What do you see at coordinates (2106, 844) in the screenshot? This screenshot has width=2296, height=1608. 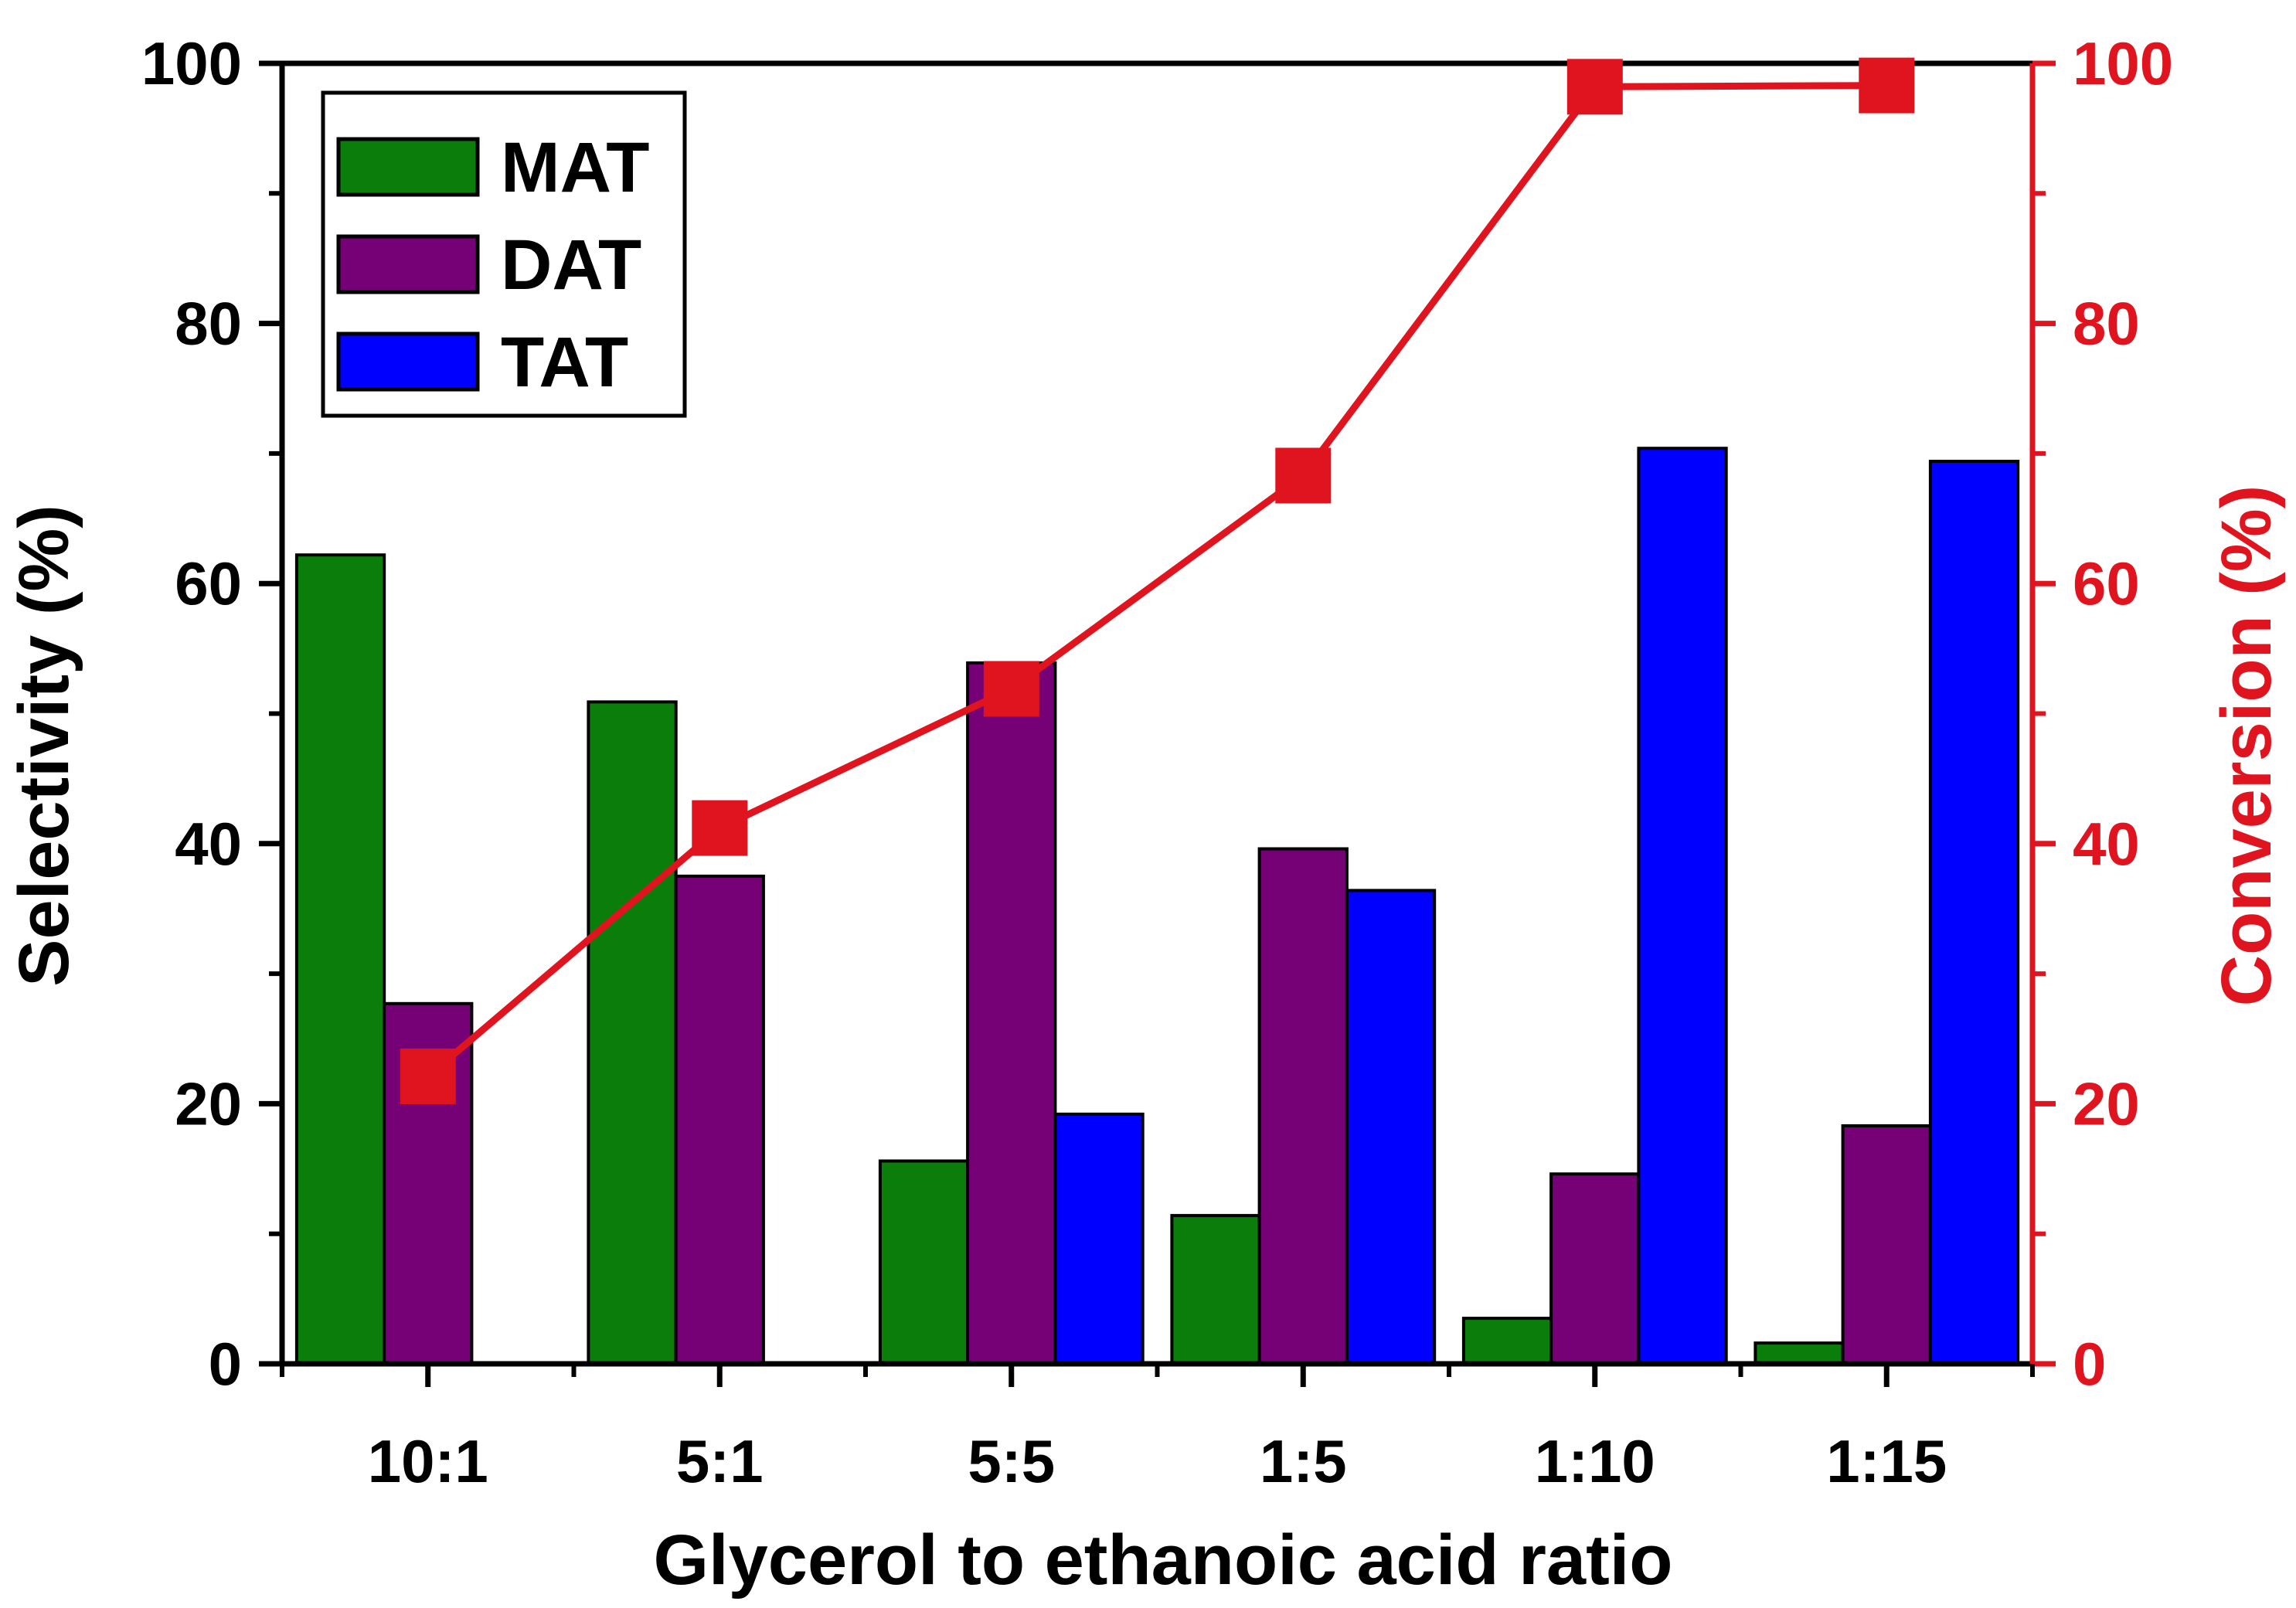 I see `y2-tick-label: 40` at bounding box center [2106, 844].